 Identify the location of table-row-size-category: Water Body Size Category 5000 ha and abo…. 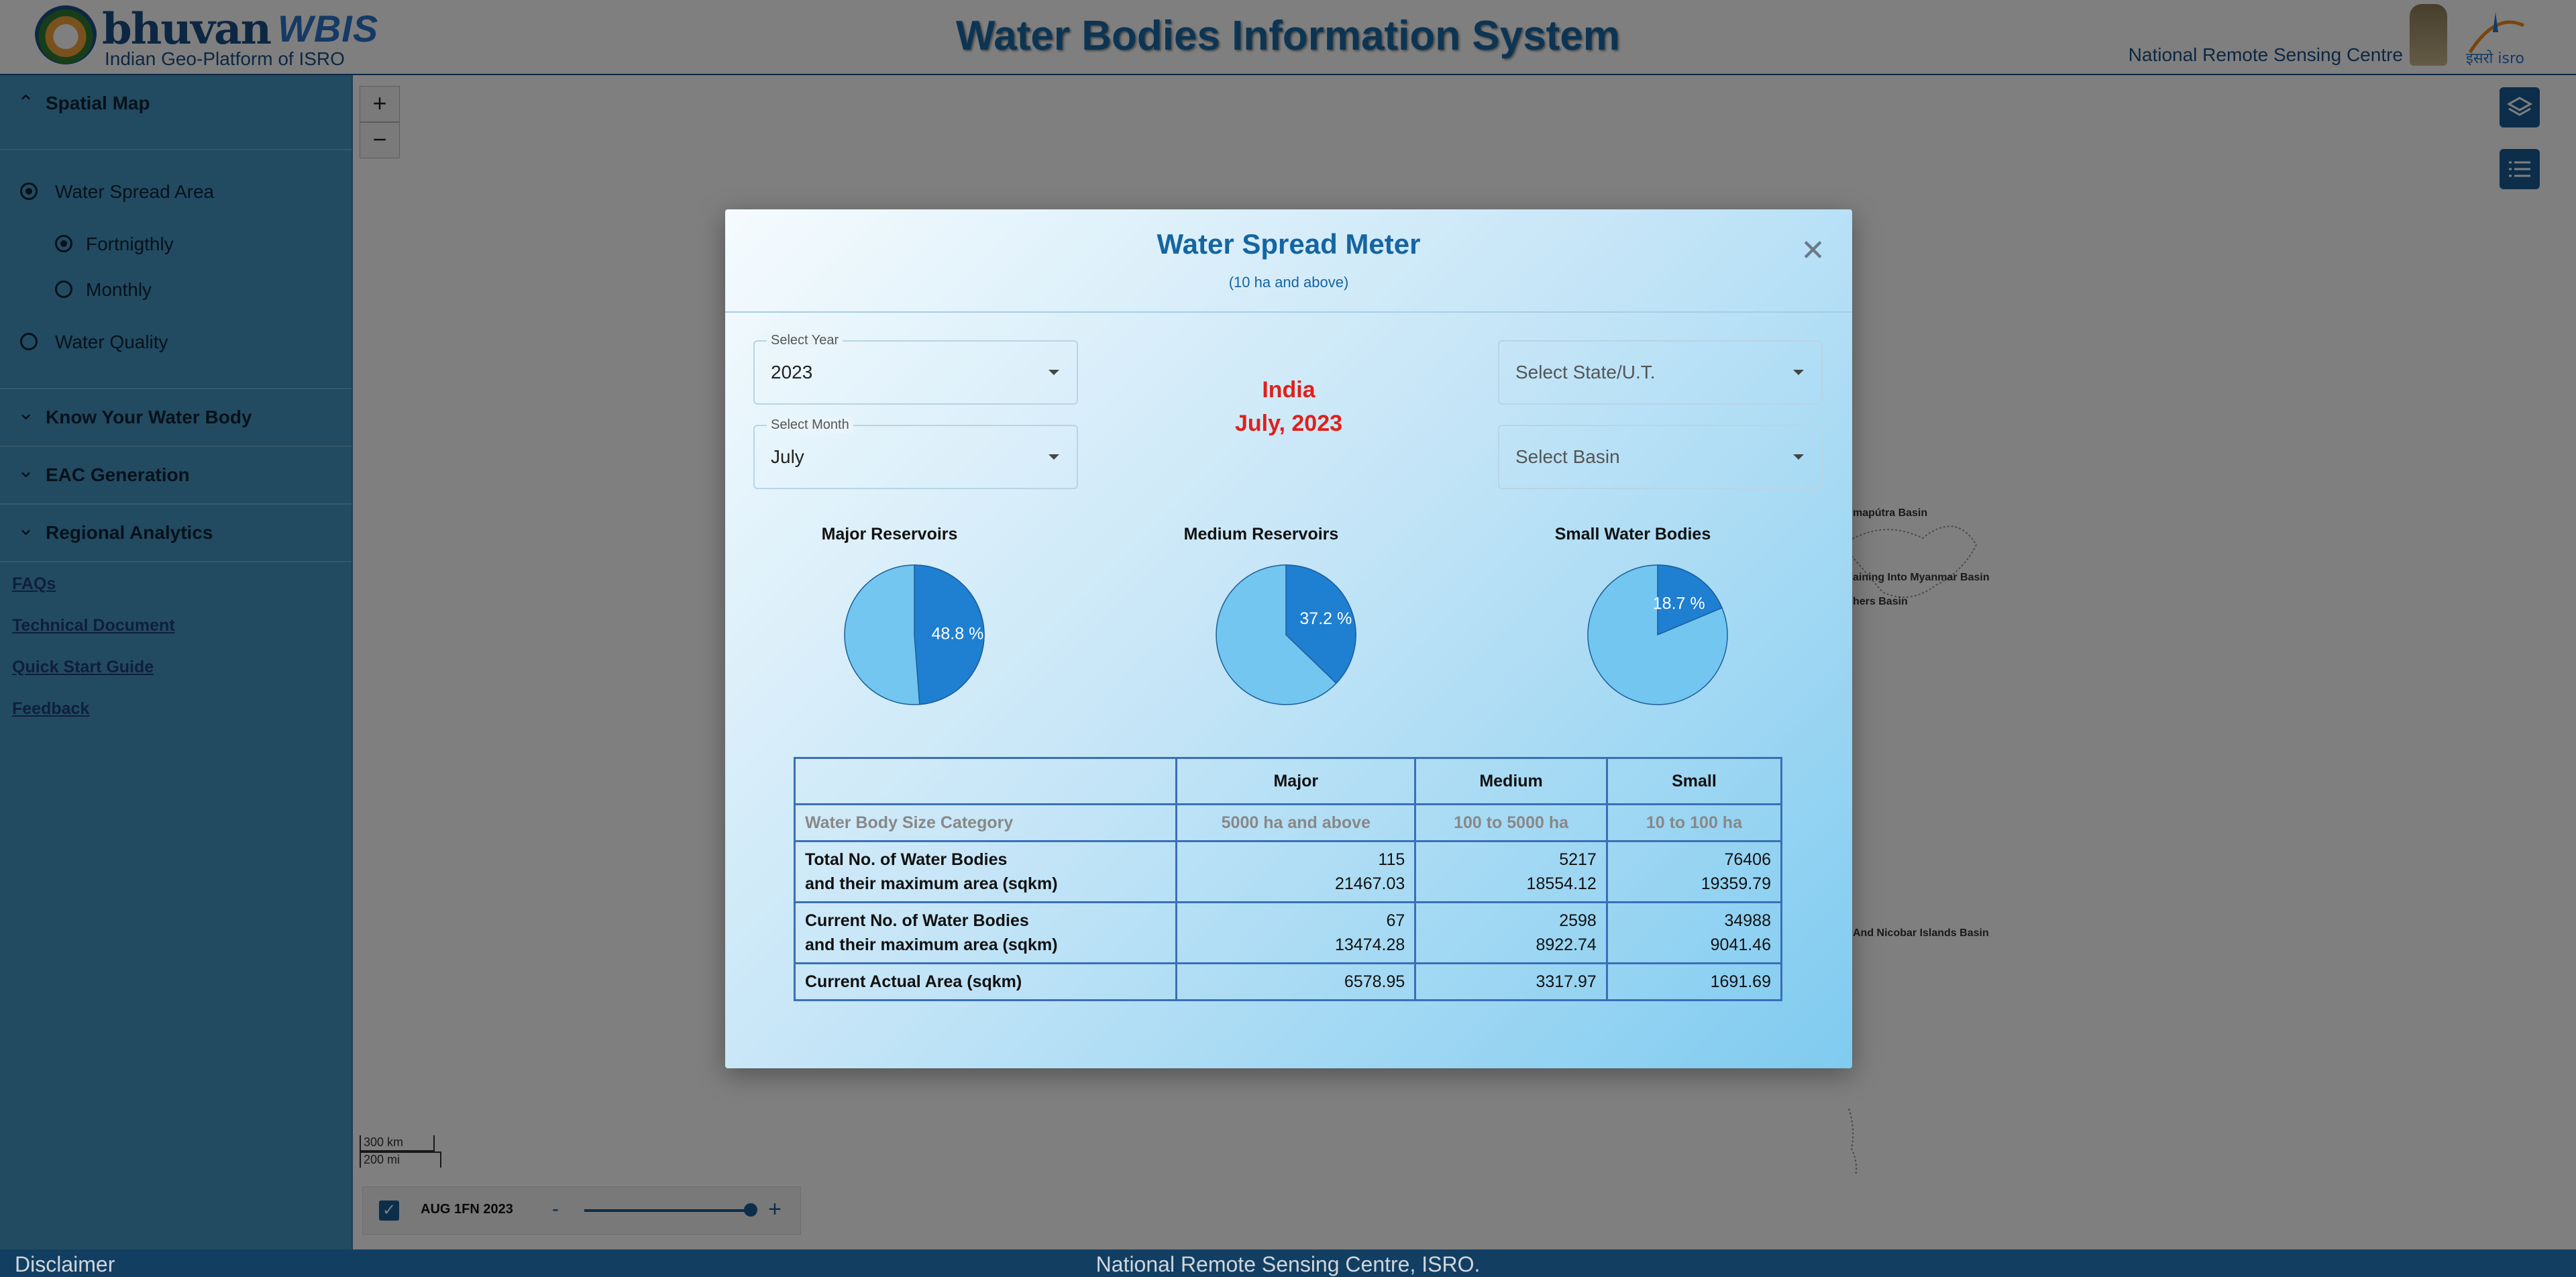
(1288, 822).